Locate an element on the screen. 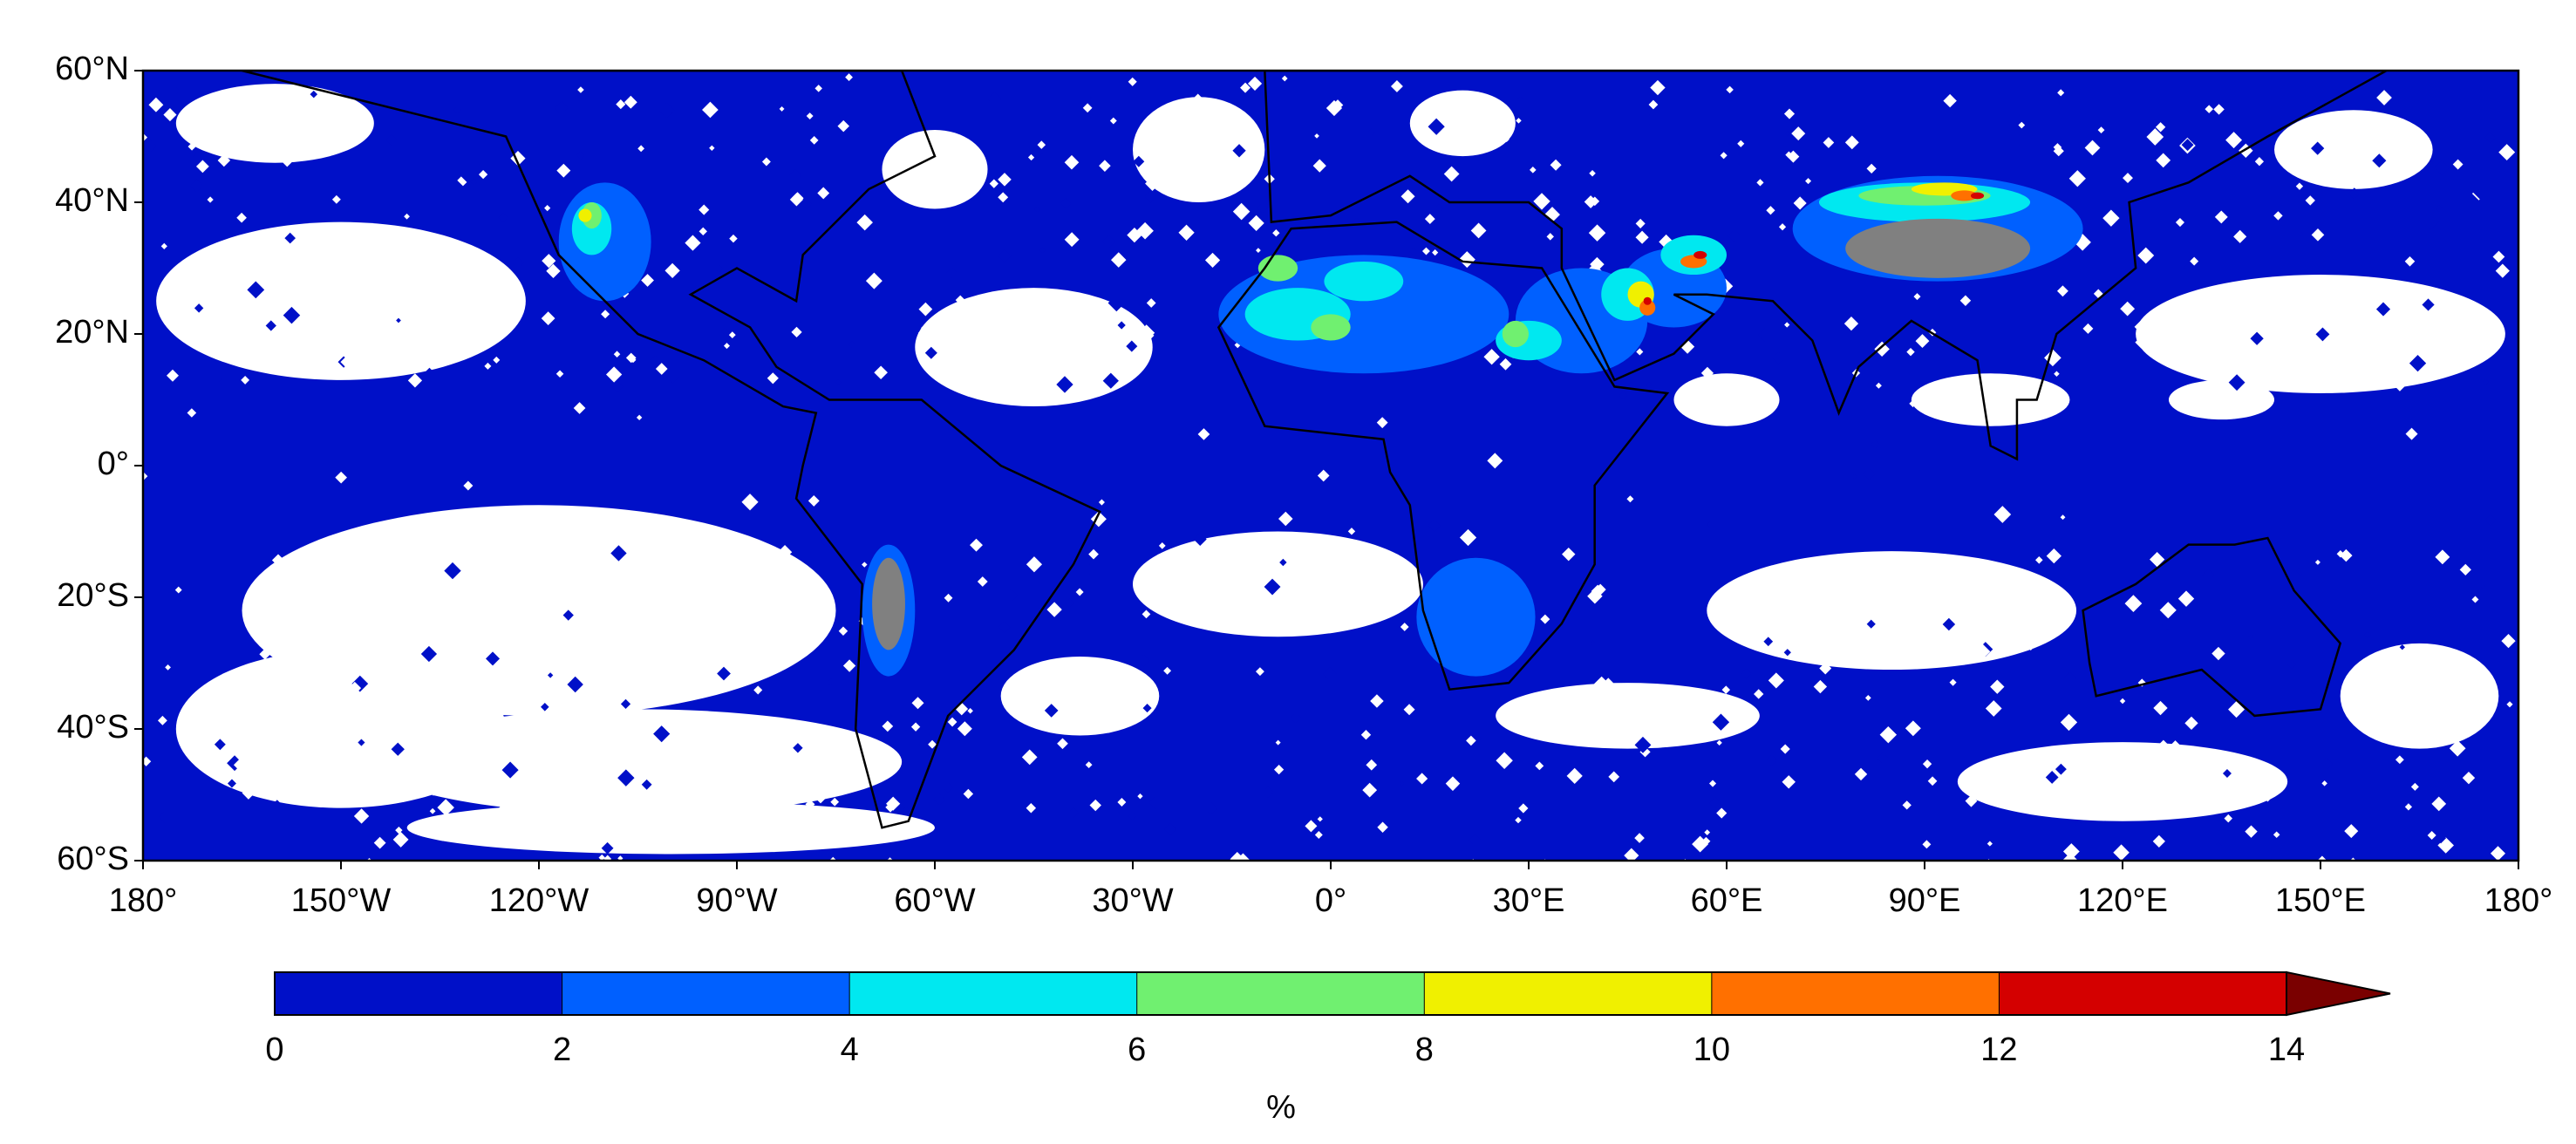 The height and width of the screenshot is (1144, 2576). colorbar-bin is located at coordinates (1856, 993).